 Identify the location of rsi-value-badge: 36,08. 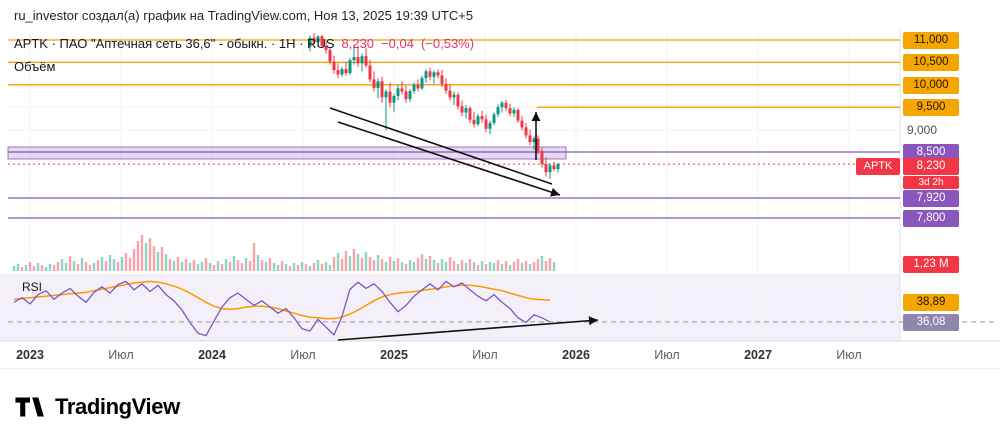
(931, 322).